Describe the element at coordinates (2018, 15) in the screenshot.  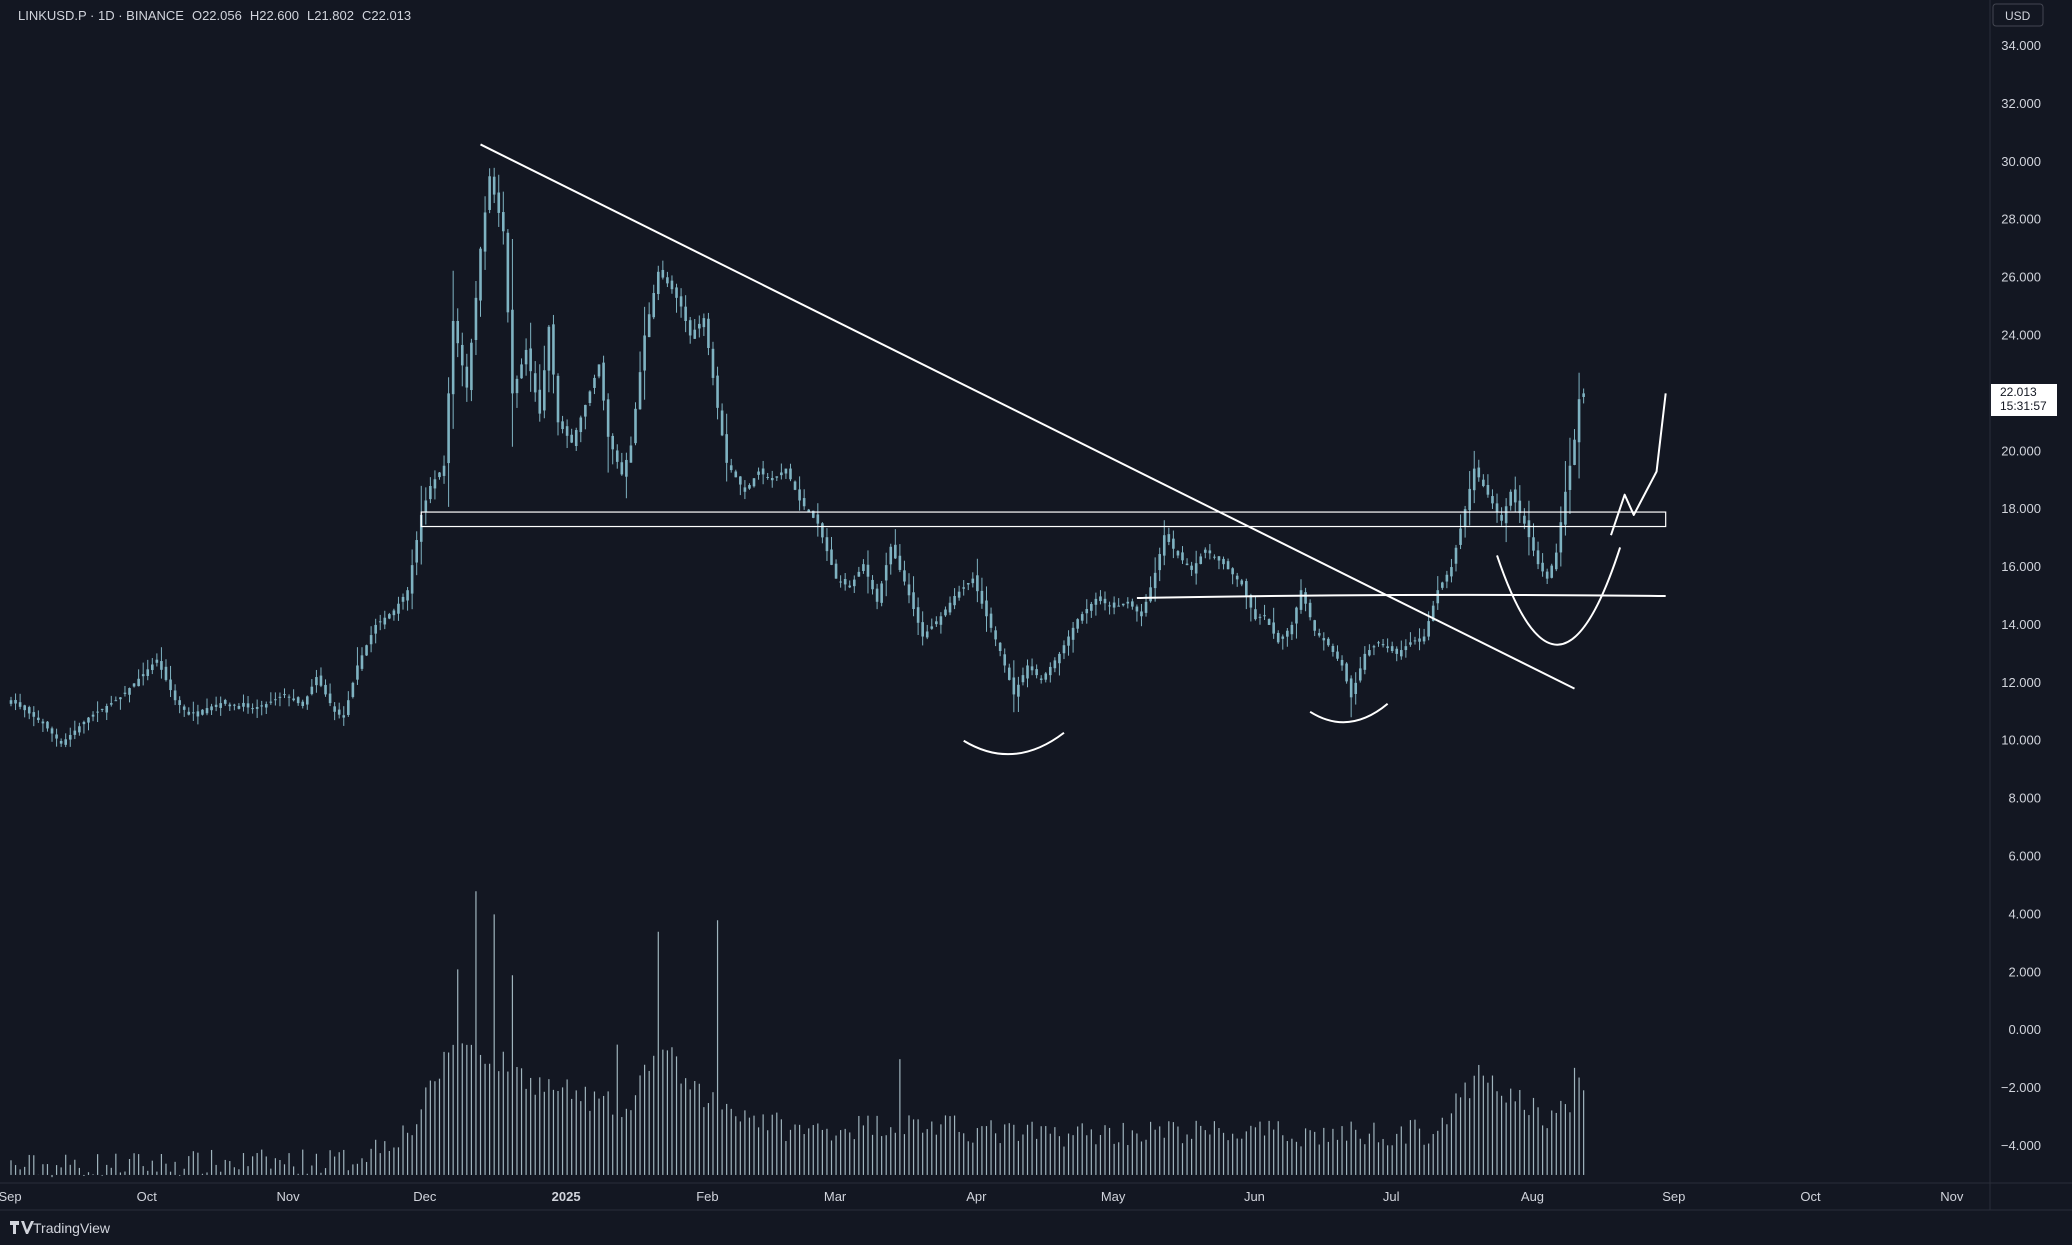
I see `currency-button` at that location.